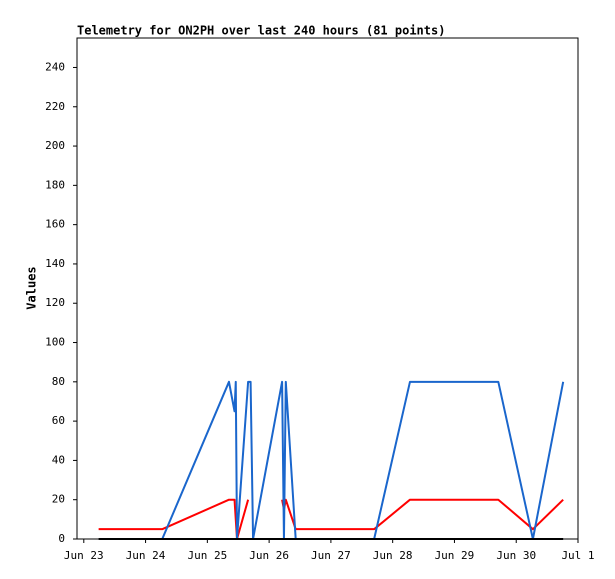 The image size is (615, 579). Describe the element at coordinates (55, 224) in the screenshot. I see `y-tick-label: 160` at that location.